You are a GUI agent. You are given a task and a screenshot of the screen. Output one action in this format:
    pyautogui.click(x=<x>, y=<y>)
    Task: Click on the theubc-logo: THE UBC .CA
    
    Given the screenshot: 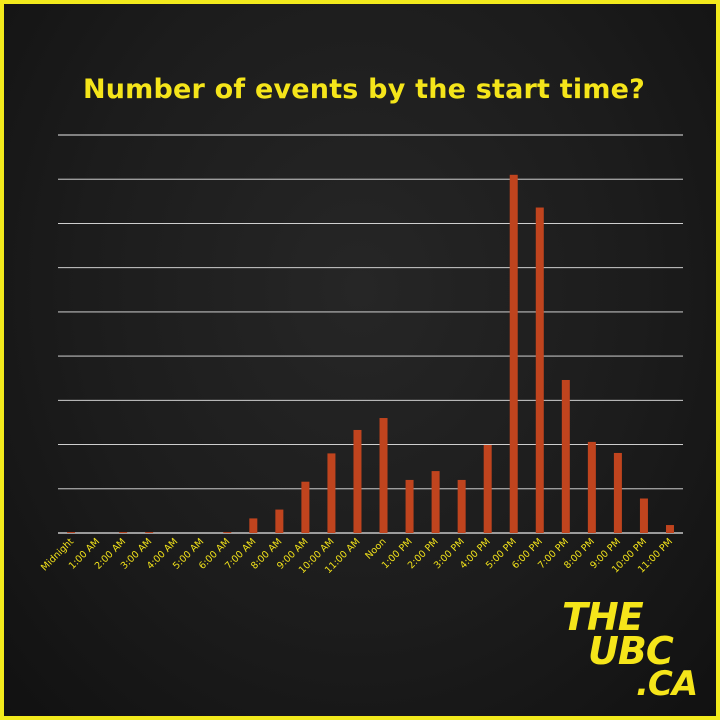 What is the action you would take?
    pyautogui.click(x=632, y=651)
    